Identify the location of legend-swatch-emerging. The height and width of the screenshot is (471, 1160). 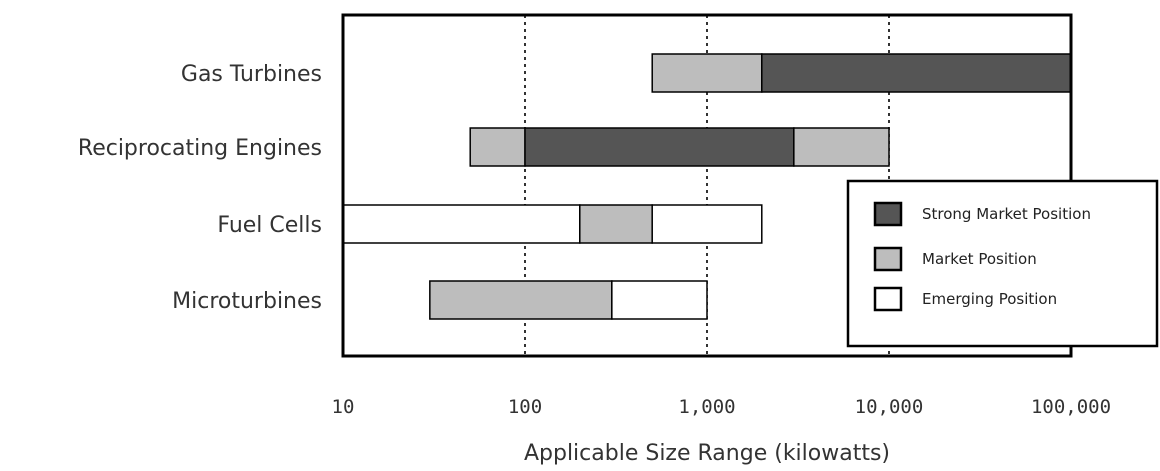
(888, 299).